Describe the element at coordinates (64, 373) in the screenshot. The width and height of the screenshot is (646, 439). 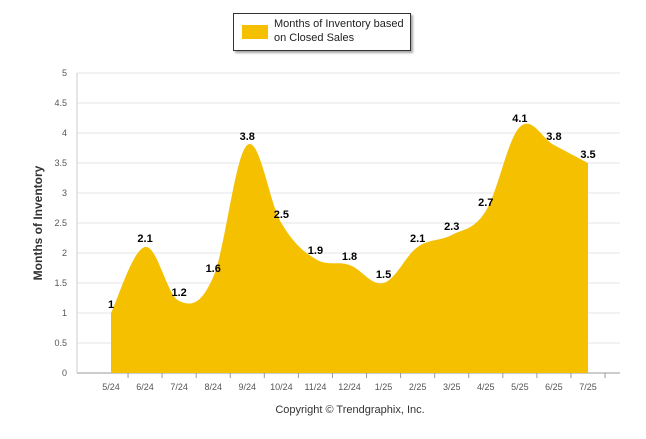
I see `y-tick-label: 0` at that location.